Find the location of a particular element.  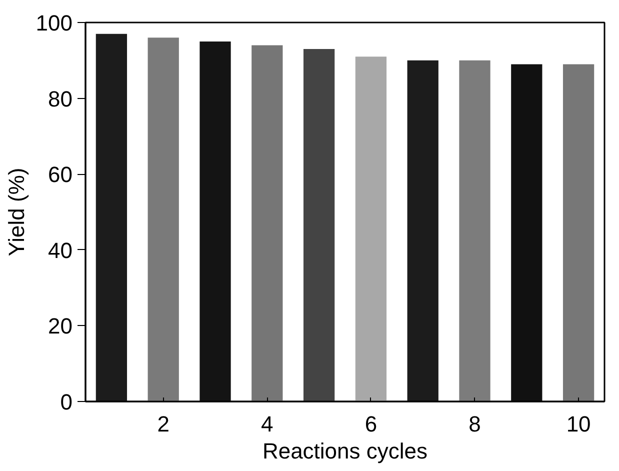

x-tick-label: 2 is located at coordinates (163, 424).